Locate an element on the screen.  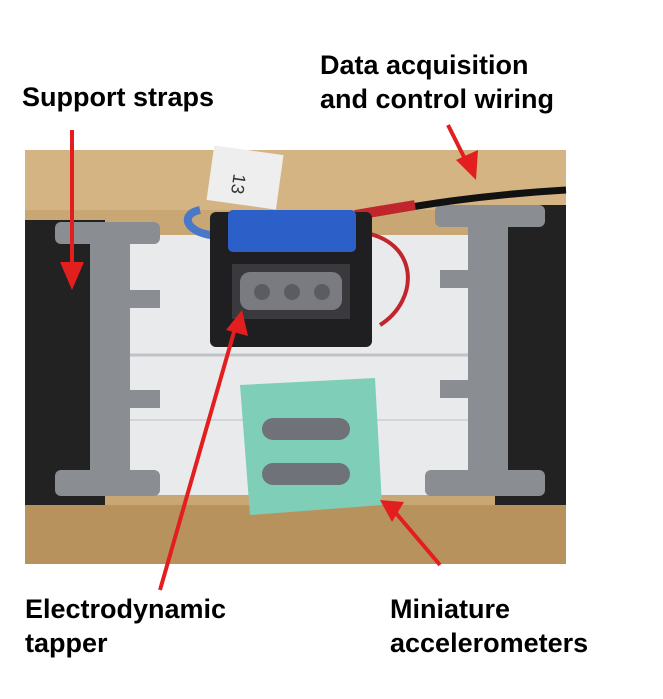
wood-edge is located at coordinates (295, 534).